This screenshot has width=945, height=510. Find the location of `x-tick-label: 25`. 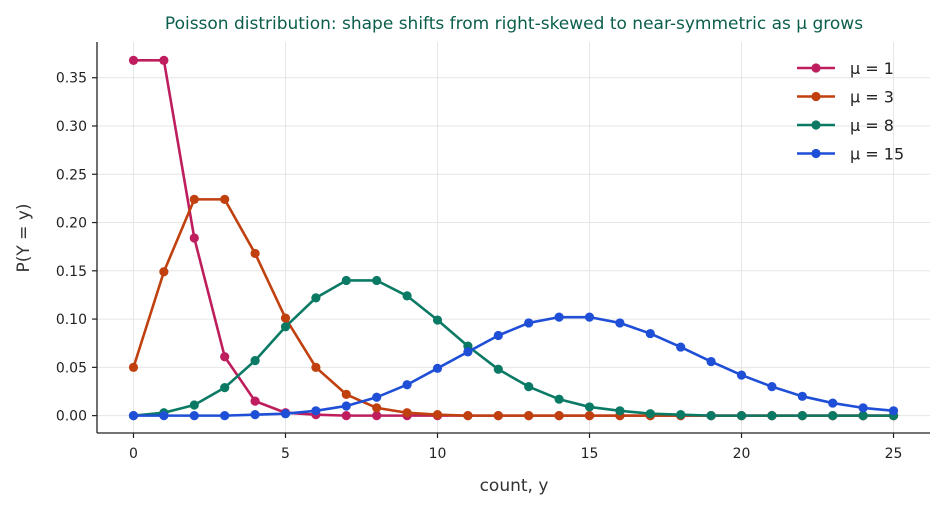

x-tick-label: 25 is located at coordinates (894, 454).